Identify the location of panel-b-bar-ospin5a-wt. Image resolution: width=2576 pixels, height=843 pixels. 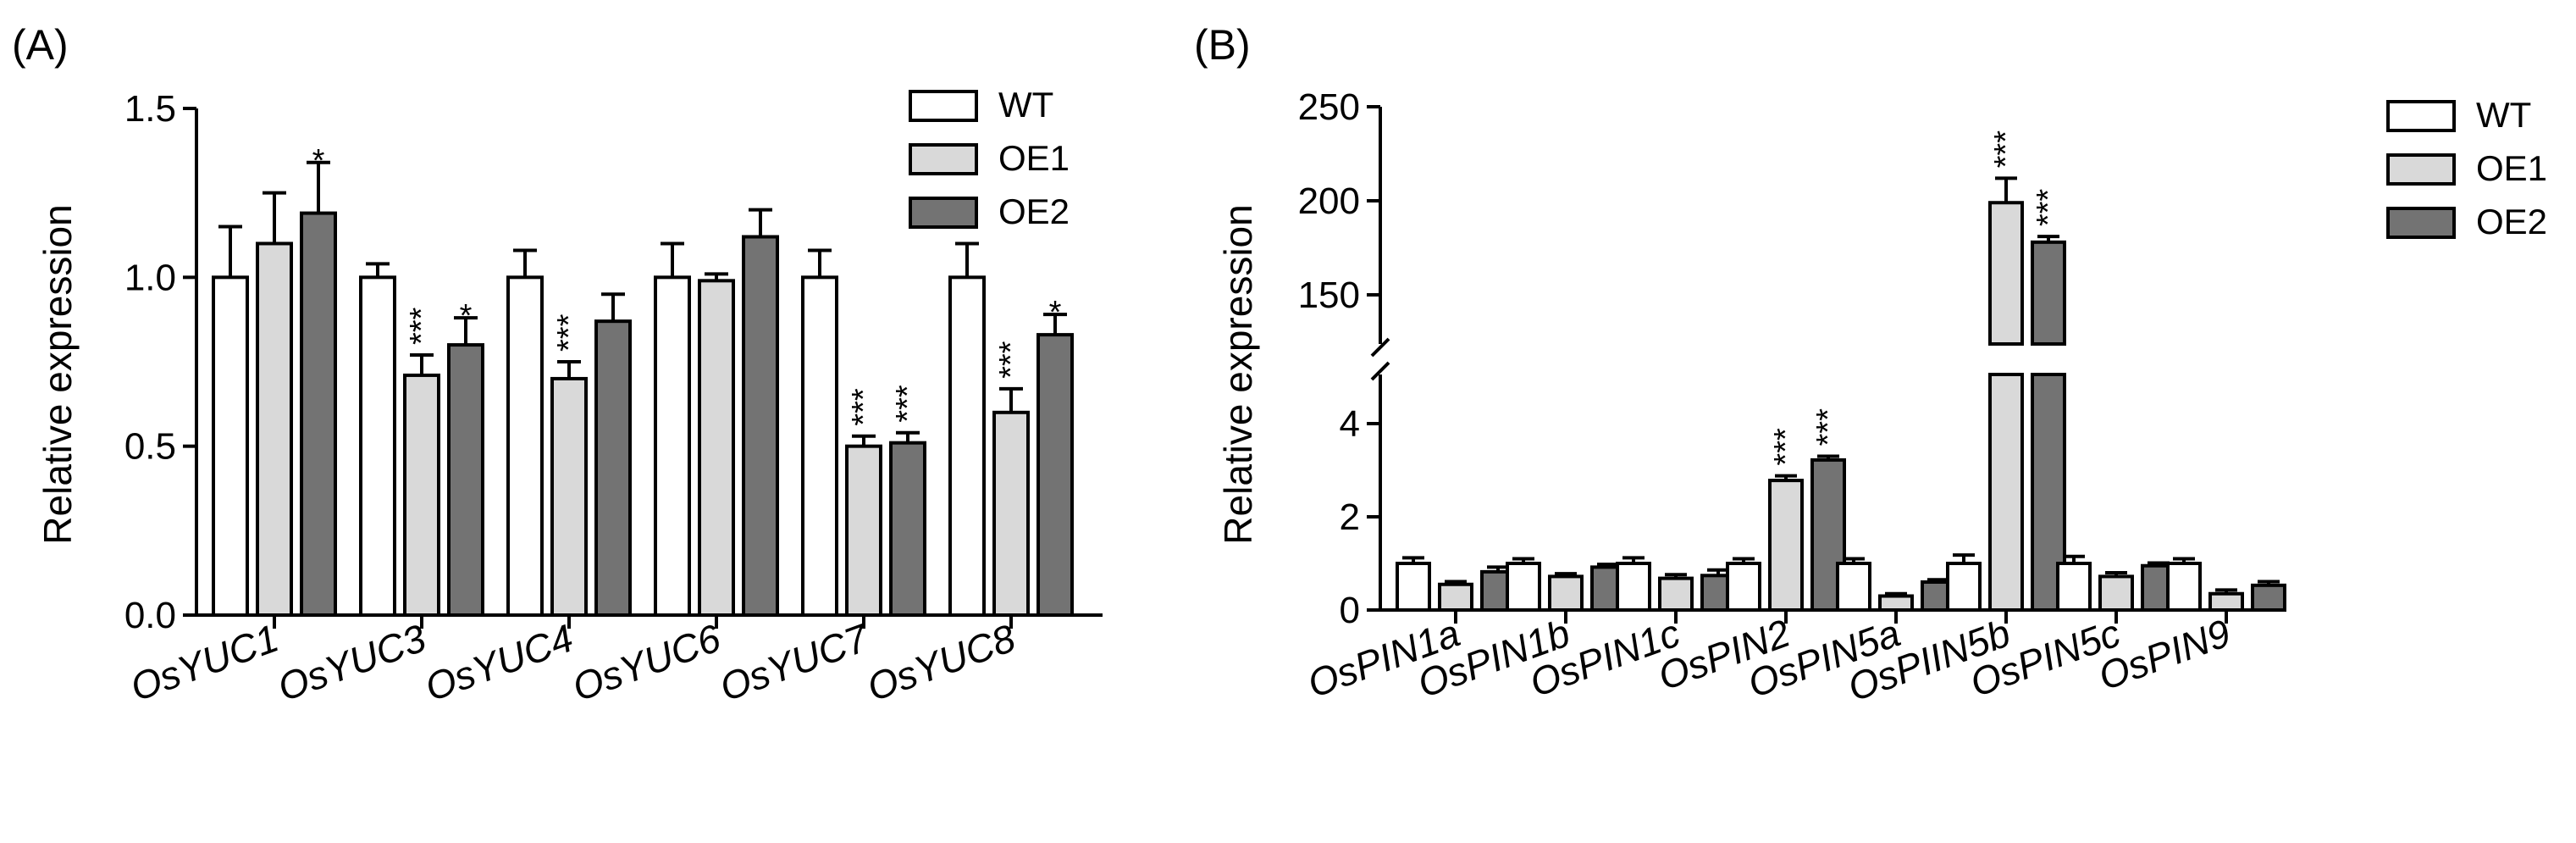
(1854, 587).